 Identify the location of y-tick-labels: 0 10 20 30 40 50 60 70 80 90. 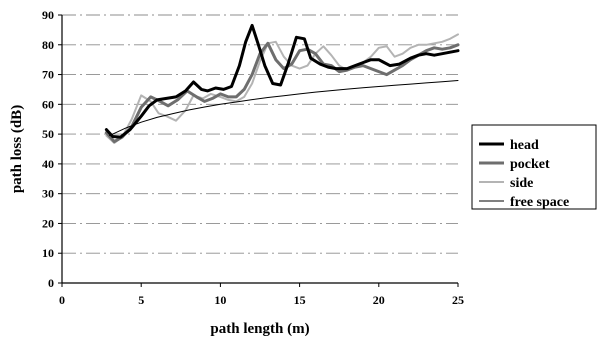
(52, 149).